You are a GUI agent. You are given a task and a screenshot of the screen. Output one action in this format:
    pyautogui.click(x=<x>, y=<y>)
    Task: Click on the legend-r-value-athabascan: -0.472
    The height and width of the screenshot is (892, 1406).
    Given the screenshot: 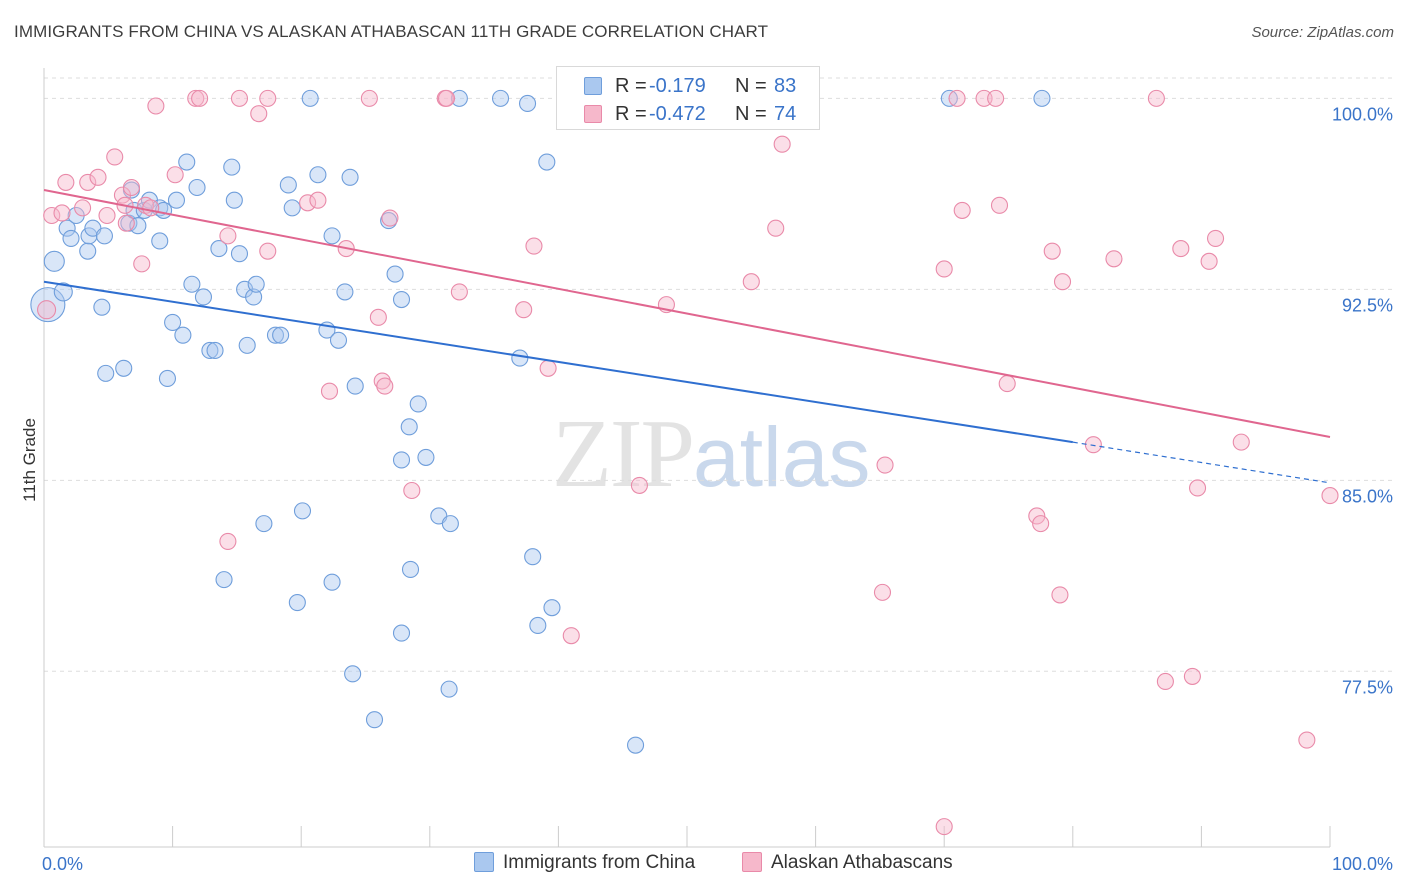 What is the action you would take?
    pyautogui.click(x=677, y=114)
    